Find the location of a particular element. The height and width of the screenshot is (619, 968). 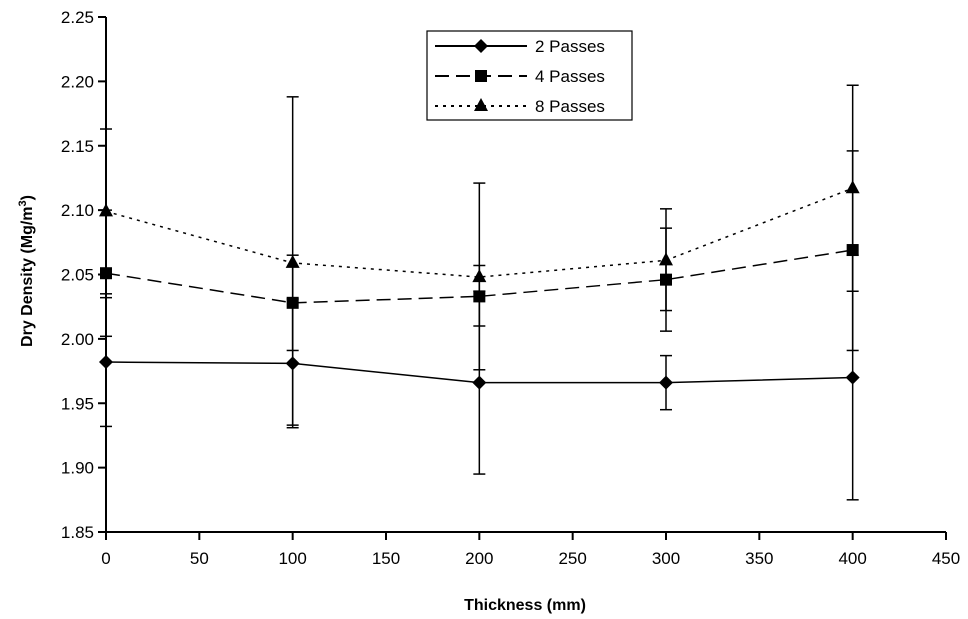

y-tick-label: 2.05 is located at coordinates (77, 275).